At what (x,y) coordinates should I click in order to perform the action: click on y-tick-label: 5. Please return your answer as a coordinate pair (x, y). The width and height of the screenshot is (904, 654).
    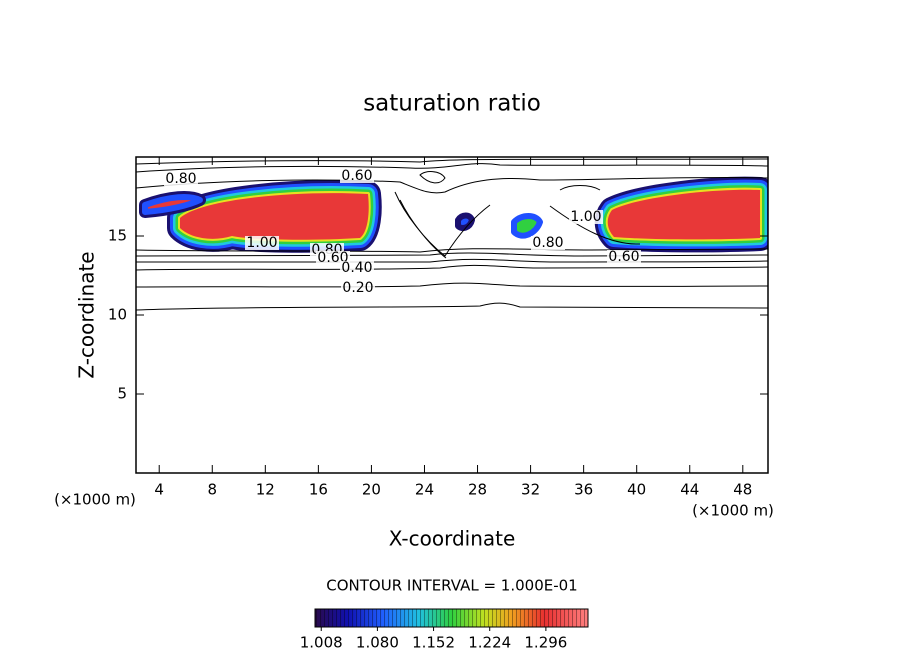
    Looking at the image, I should click on (122, 394).